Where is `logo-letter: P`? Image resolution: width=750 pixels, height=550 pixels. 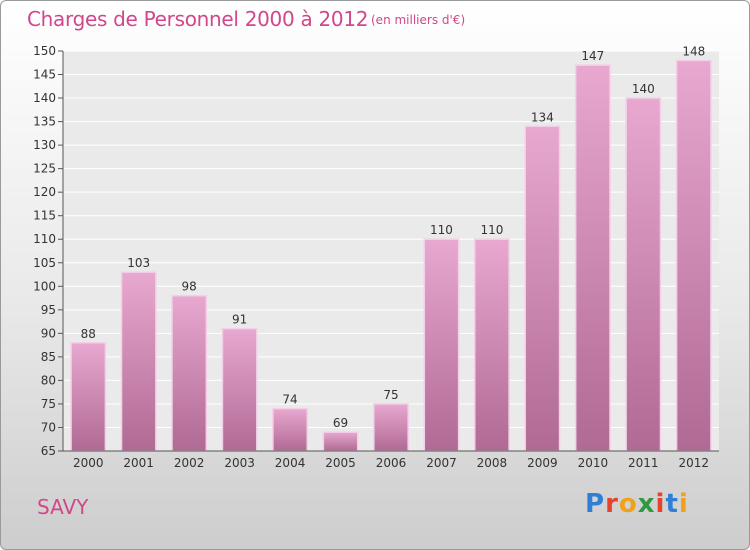 logo-letter: P is located at coordinates (595, 504).